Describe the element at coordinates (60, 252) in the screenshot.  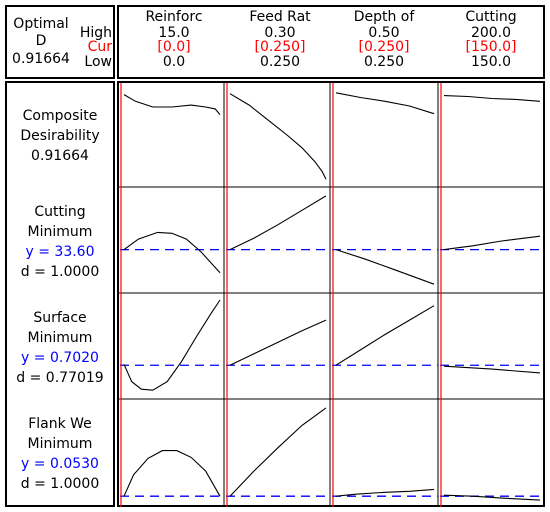
I see `response-y-value: y = 33.60` at that location.